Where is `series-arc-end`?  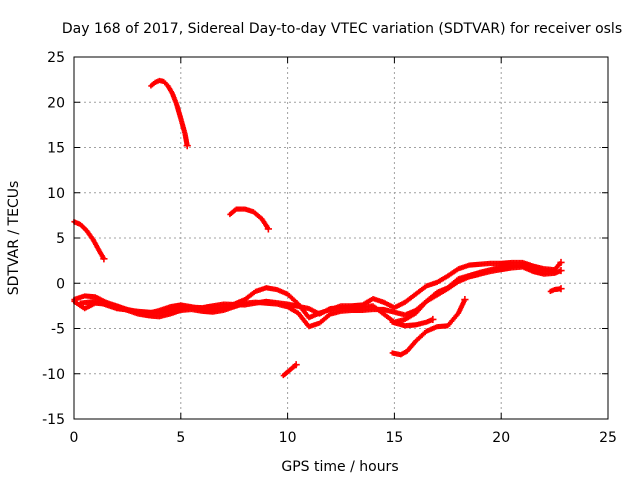
series-arc-end is located at coordinates (556, 289).